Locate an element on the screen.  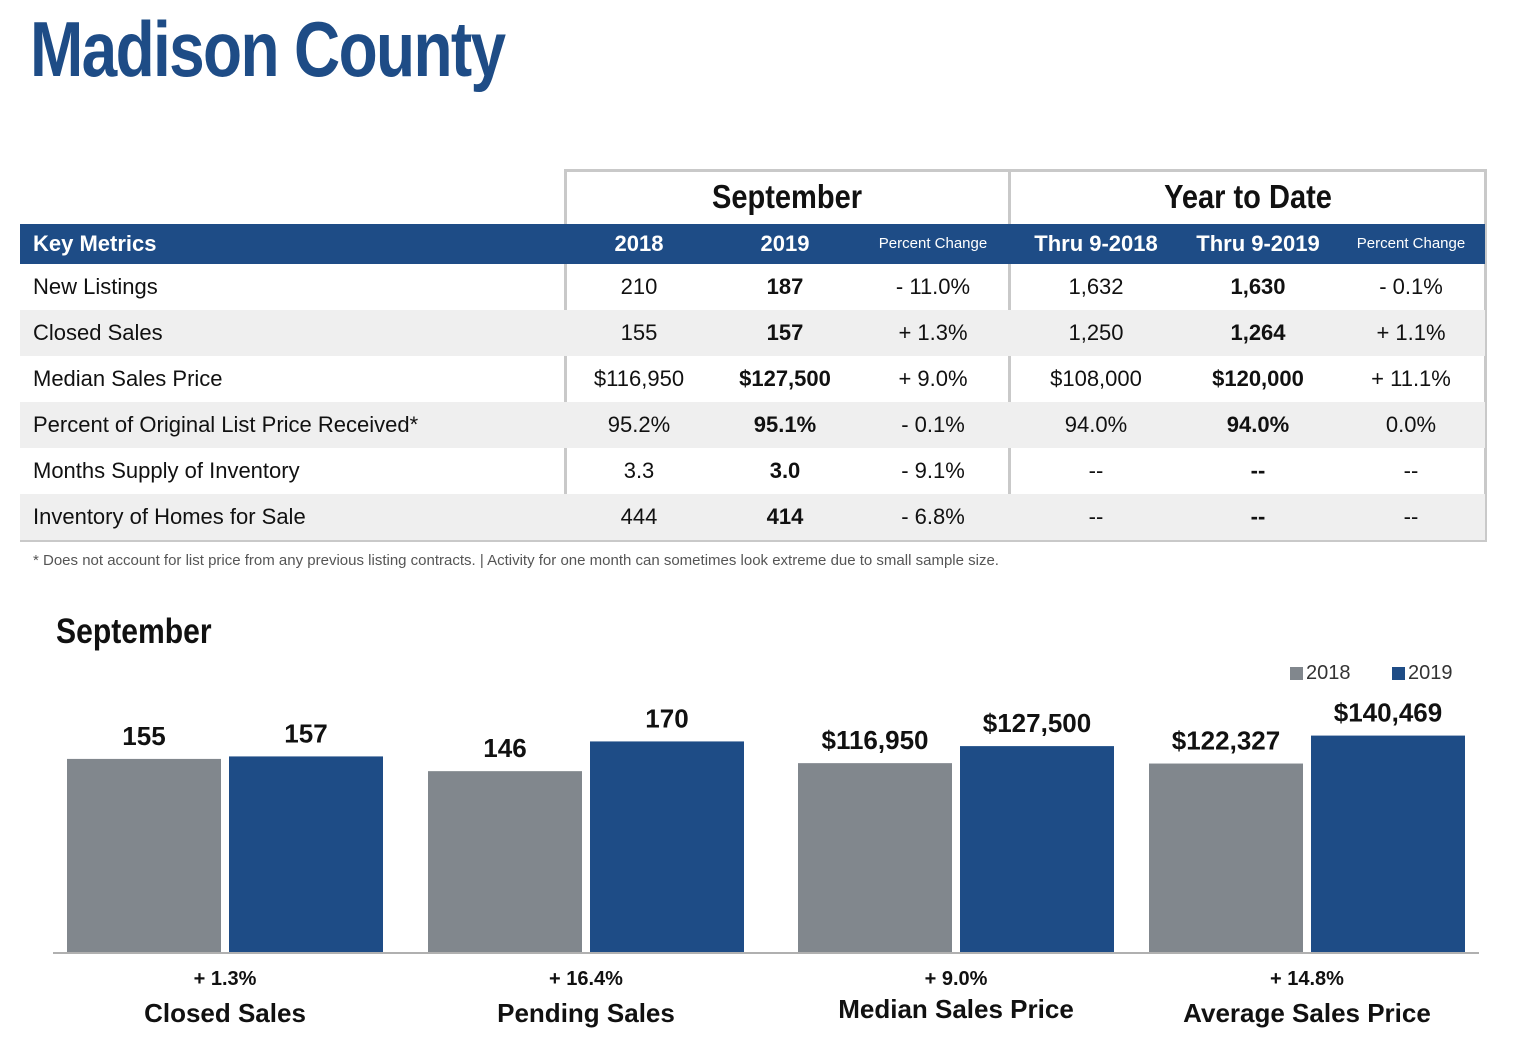
ytd-2018-value: 1,250 is located at coordinates (1096, 332).